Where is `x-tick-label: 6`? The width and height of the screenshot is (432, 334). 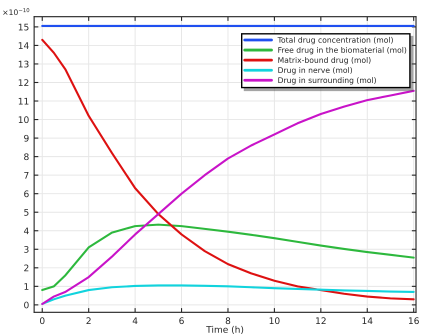
x-tick-label: 6 is located at coordinates (181, 320).